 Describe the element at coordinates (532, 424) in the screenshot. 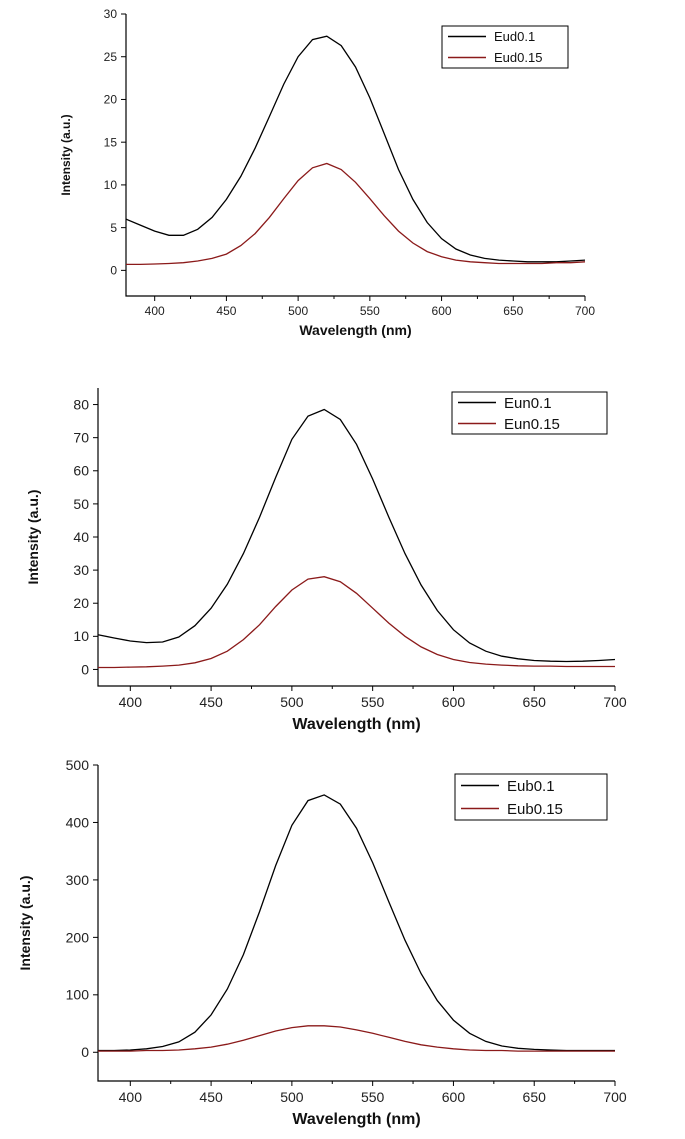

I see `legend-label: Eun0.15` at that location.